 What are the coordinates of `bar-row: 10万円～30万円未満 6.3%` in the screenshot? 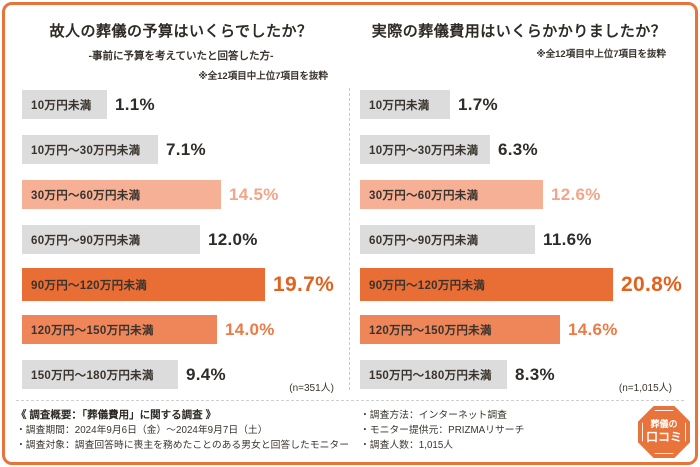 It's located at (521, 149).